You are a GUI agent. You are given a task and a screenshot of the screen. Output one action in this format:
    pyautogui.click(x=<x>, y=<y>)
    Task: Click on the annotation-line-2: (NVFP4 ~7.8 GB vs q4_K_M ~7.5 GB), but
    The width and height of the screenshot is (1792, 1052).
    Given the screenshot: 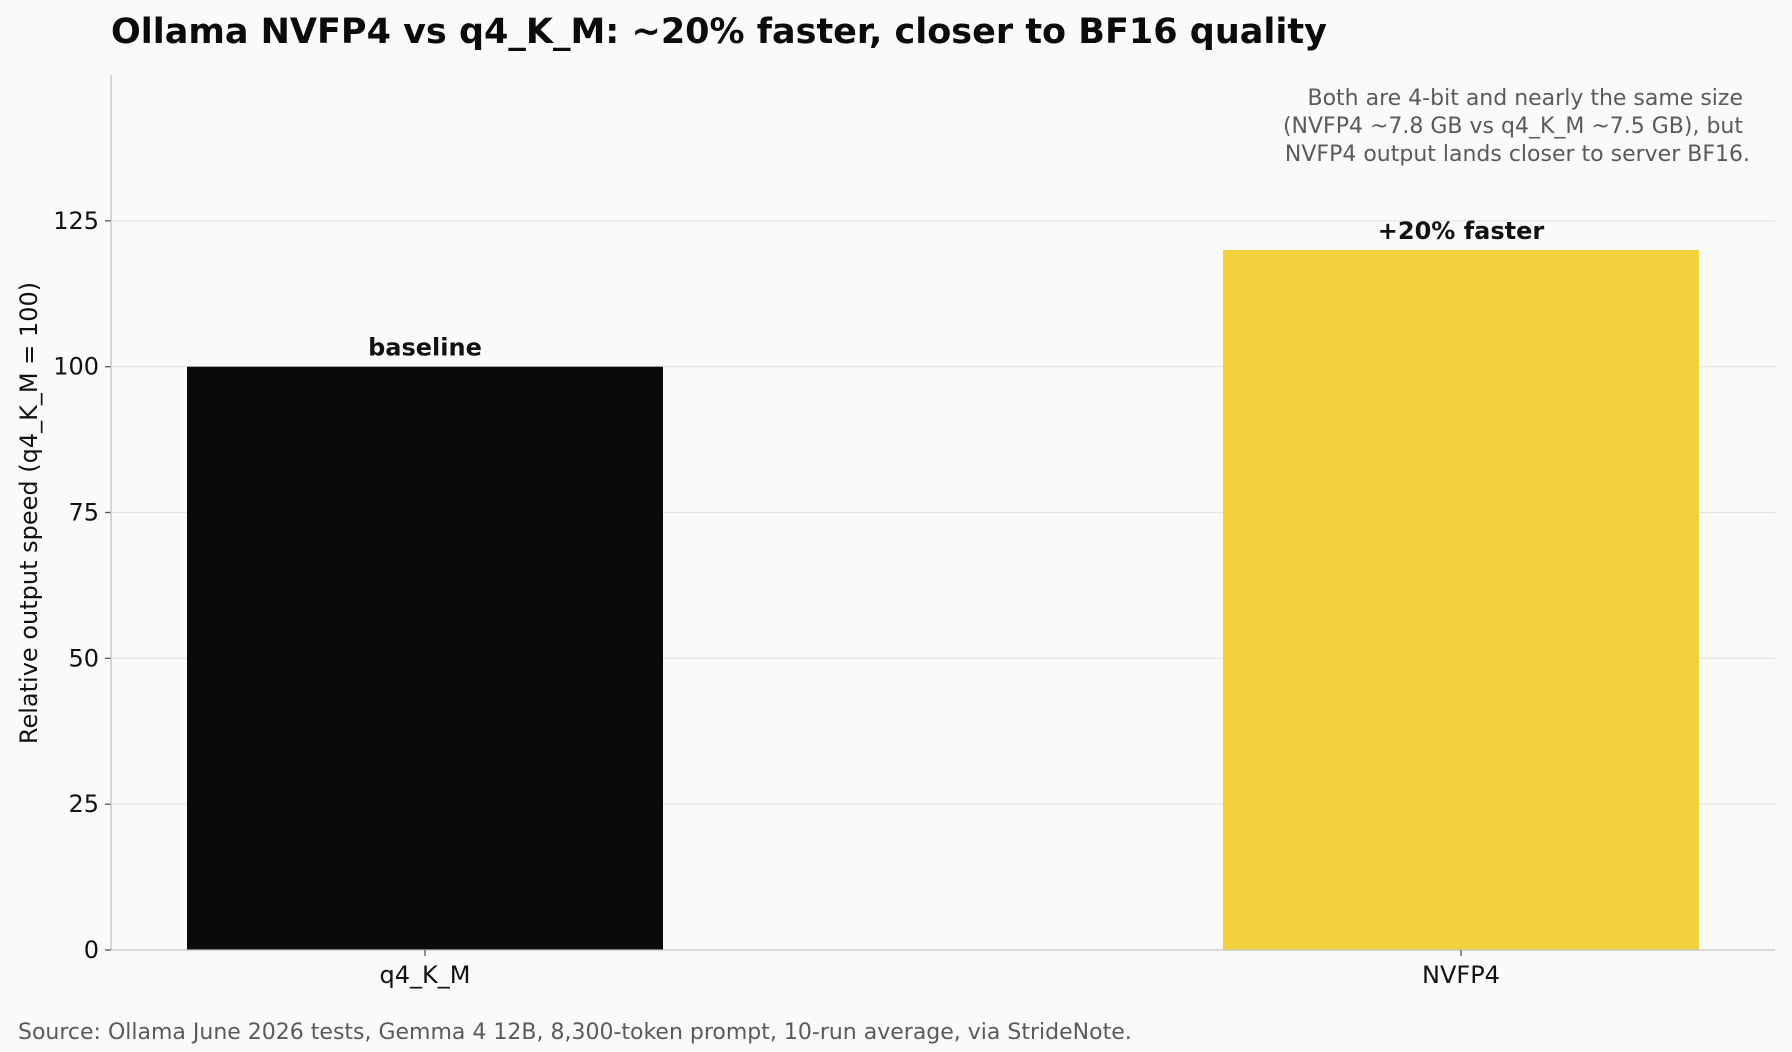 What is the action you would take?
    pyautogui.click(x=1513, y=126)
    